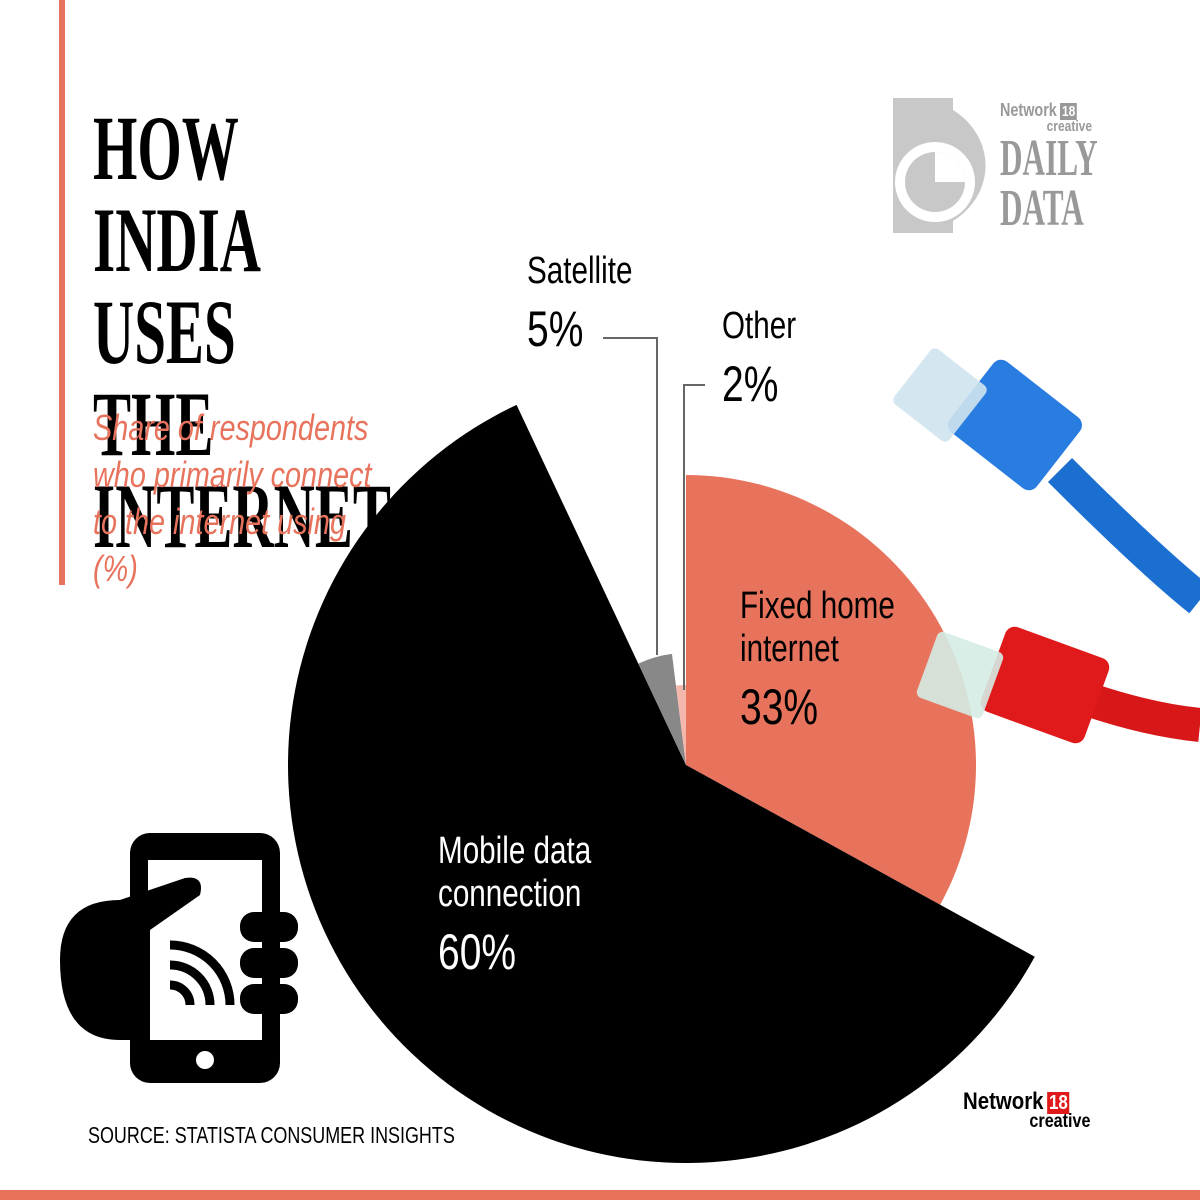 The height and width of the screenshot is (1200, 1200). I want to click on slice-value: 2%, so click(750, 384).